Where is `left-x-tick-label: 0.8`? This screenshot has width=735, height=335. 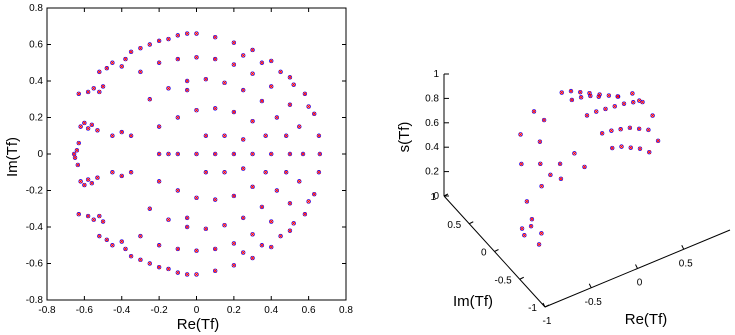 left-x-tick-label: 0.8 is located at coordinates (346, 310).